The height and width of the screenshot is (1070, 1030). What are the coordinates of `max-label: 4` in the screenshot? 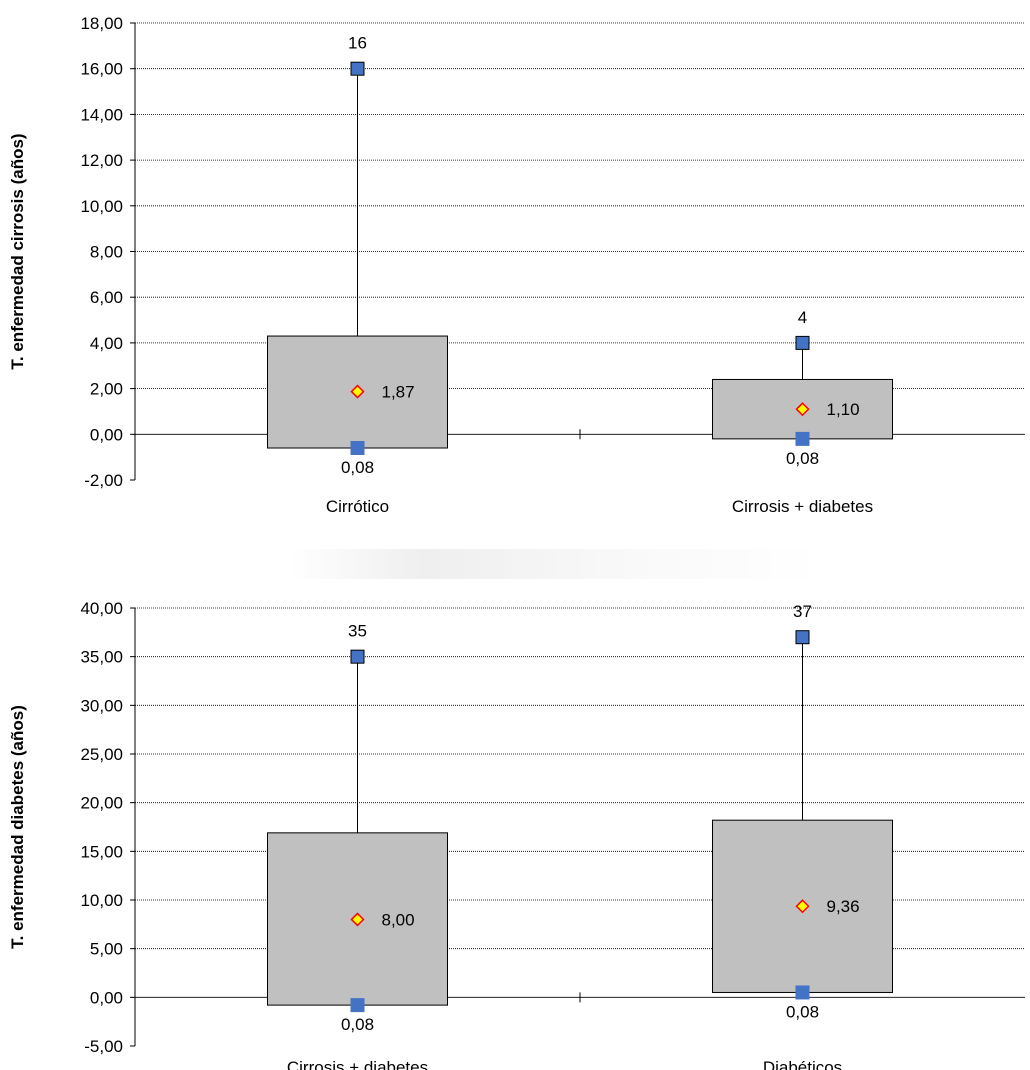 It's located at (802, 317).